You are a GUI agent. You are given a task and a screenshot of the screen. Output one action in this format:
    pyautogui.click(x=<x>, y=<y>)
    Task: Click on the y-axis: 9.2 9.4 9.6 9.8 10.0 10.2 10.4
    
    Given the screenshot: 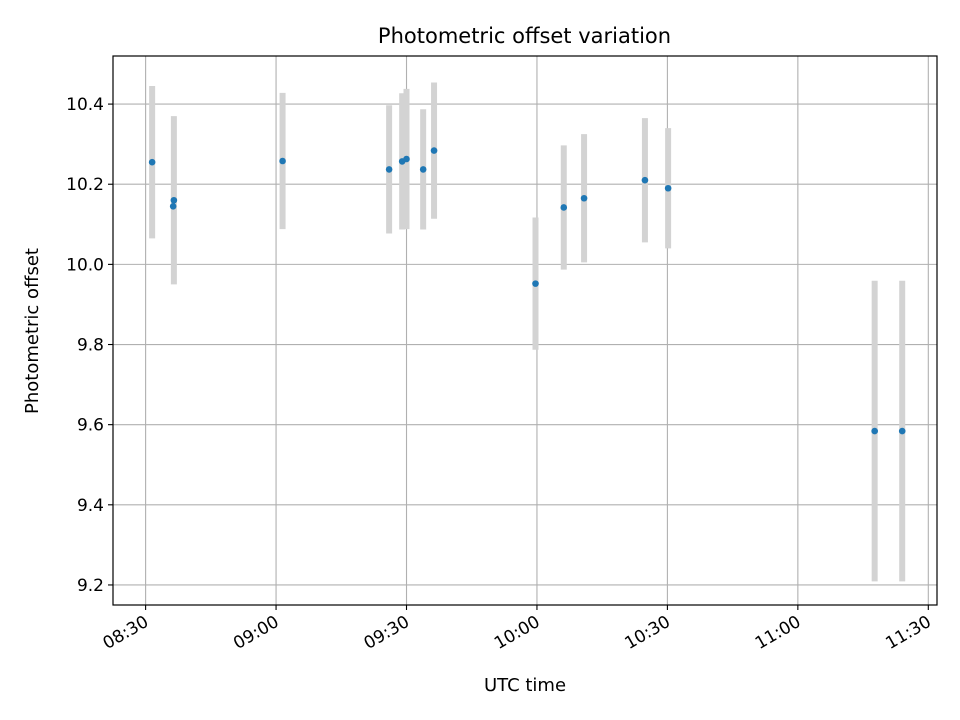 What is the action you would take?
    pyautogui.click(x=89, y=345)
    